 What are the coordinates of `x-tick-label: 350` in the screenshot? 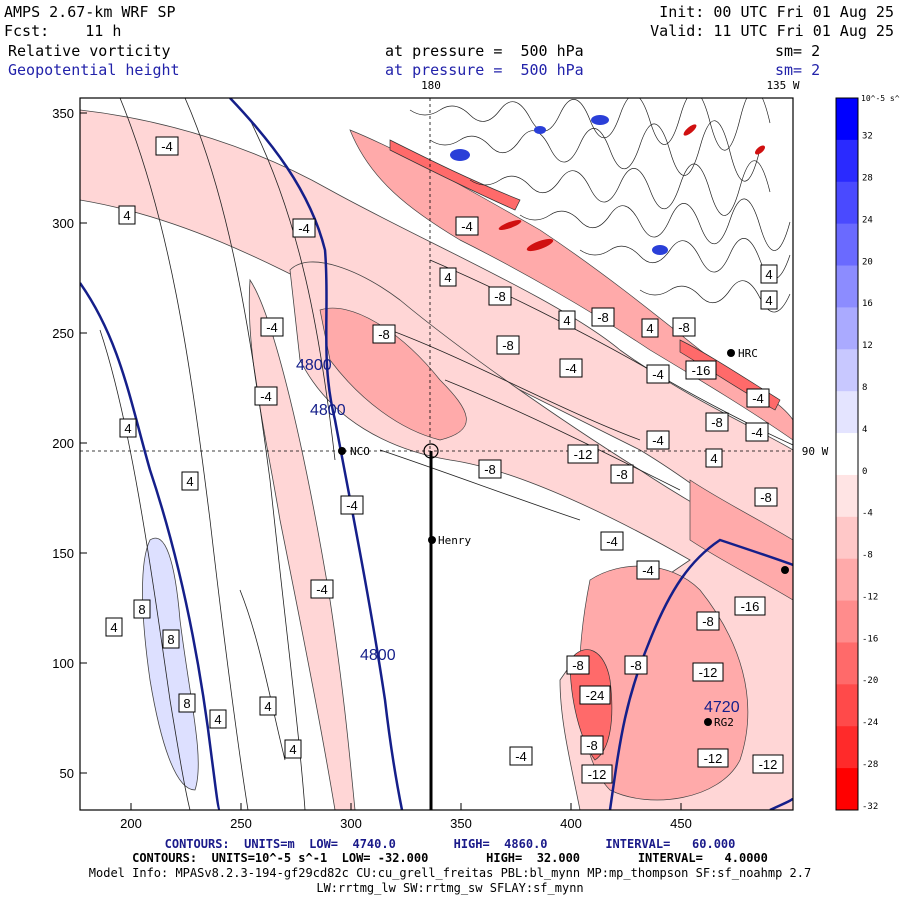 It's located at (461, 823).